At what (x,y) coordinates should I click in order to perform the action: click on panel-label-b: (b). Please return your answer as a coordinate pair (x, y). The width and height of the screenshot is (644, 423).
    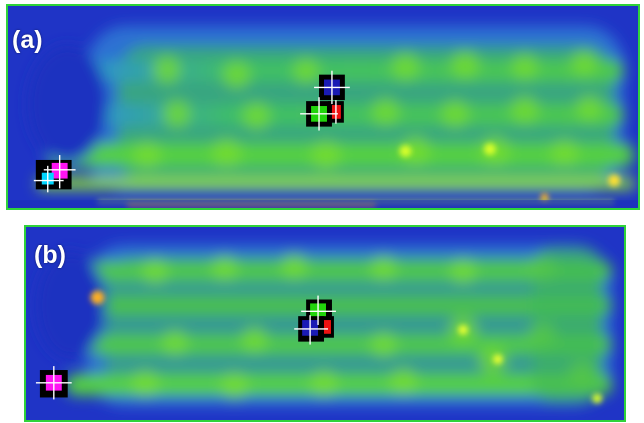
    Looking at the image, I should click on (50, 255).